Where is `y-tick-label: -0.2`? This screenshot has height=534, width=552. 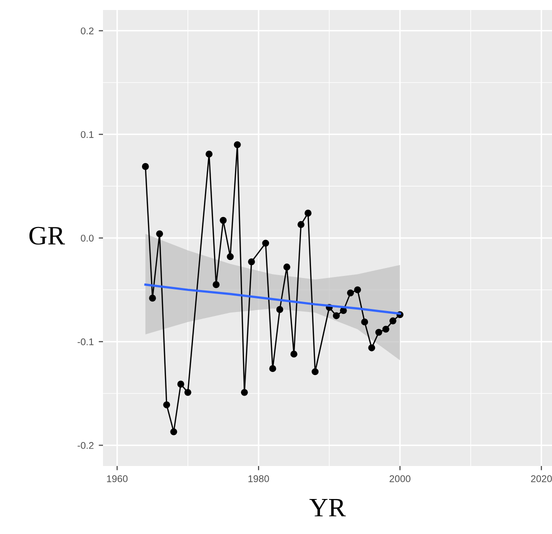
y-tick-label: -0.2 is located at coordinates (86, 445).